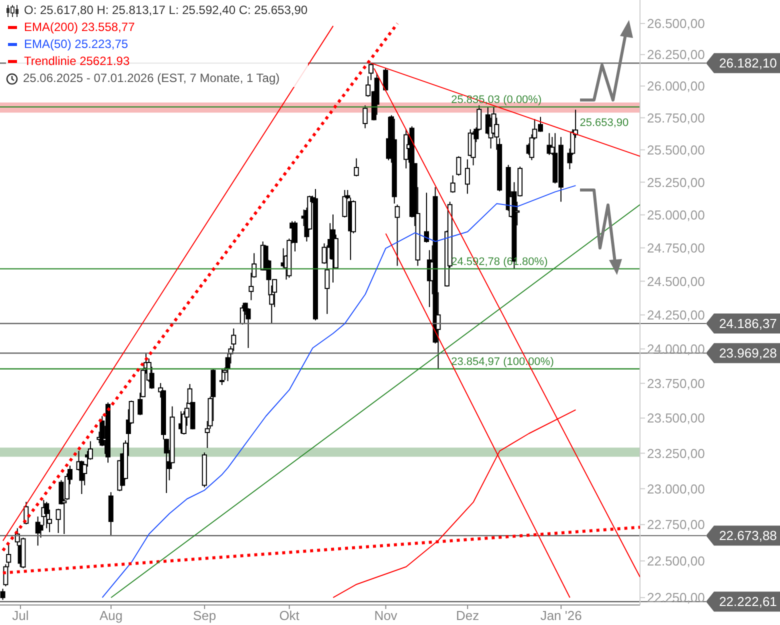 This screenshot has height=625, width=780. What do you see at coordinates (676, 24) in the screenshot?
I see `y-tick-label: 26.500,00` at bounding box center [676, 24].